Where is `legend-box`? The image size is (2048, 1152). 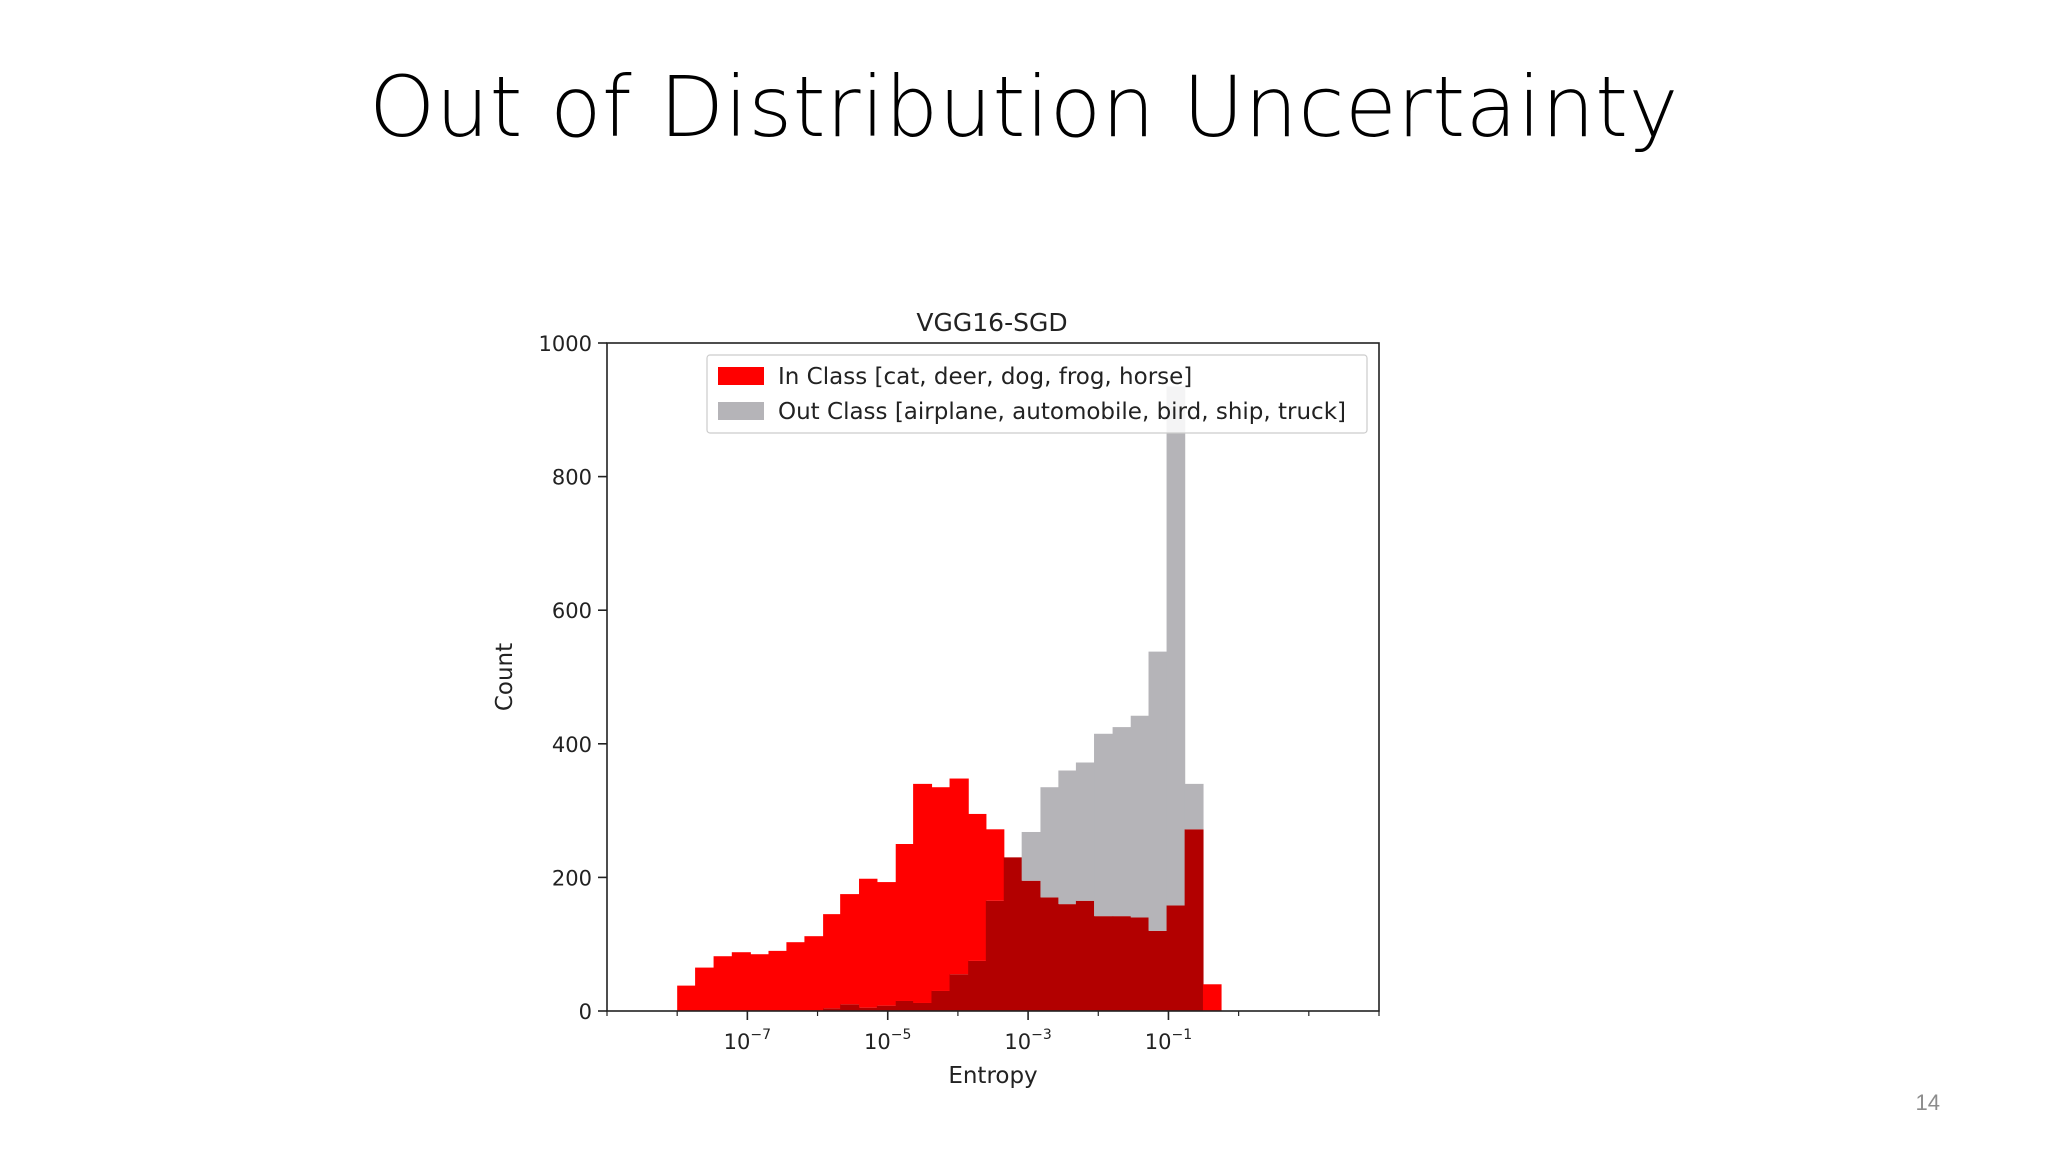
legend-box is located at coordinates (1037, 394).